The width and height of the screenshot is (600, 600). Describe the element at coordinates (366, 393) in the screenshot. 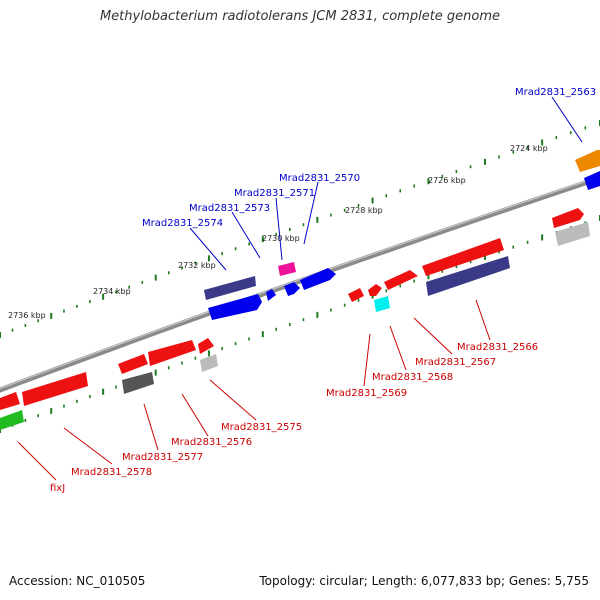

I see `label-mrad2831-2569: Mrad2831_2569` at that location.